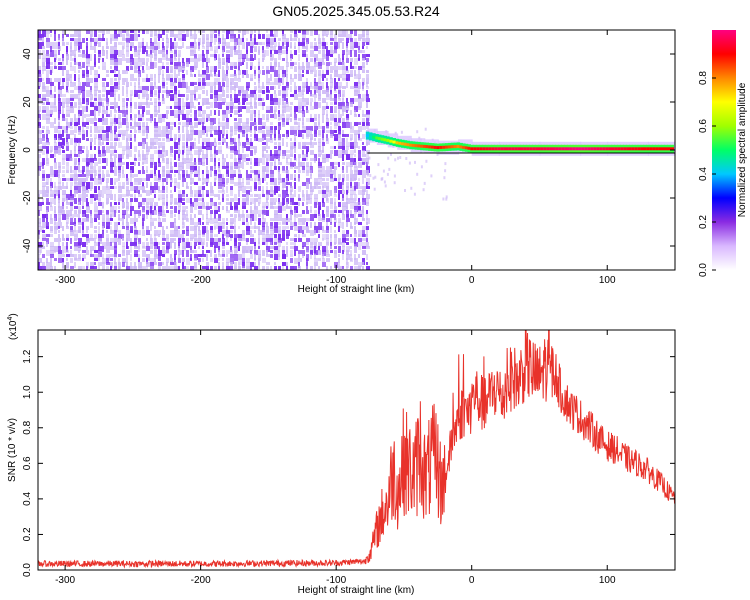 Image resolution: width=750 pixels, height=600 pixels. I want to click on spectrogram-signal, so click(520, 142).